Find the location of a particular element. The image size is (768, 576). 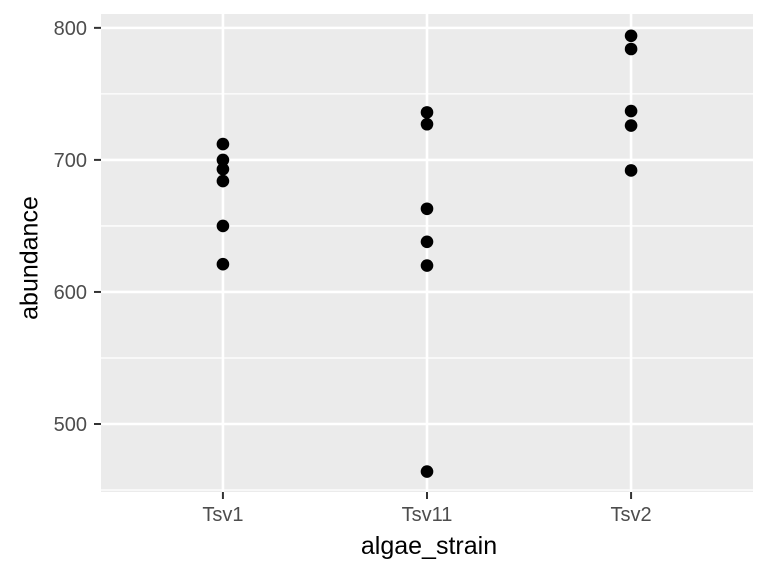

y-axis-title: abundance is located at coordinates (29, 258).